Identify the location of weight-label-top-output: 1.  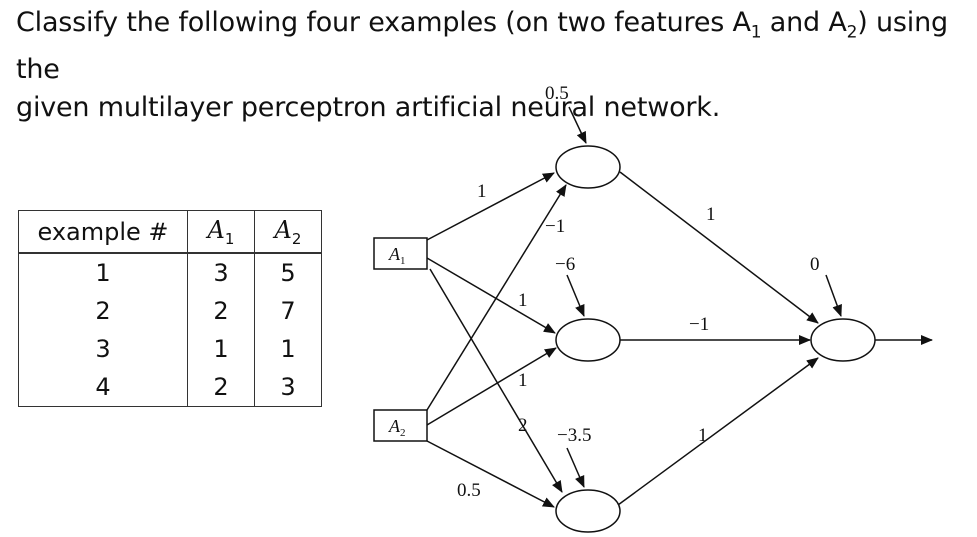
(711, 214).